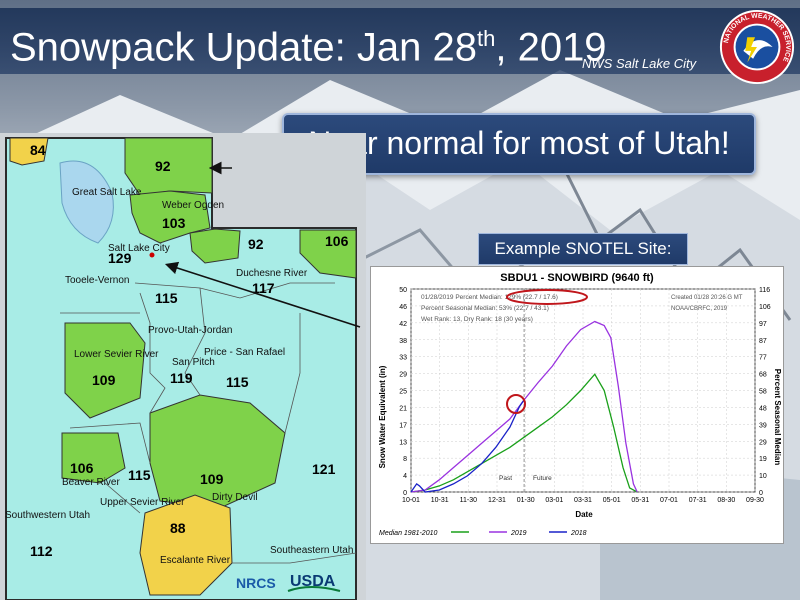 The image size is (800, 600). Describe the element at coordinates (516, 404) in the screenshot. I see `highlight-oval-point` at that location.